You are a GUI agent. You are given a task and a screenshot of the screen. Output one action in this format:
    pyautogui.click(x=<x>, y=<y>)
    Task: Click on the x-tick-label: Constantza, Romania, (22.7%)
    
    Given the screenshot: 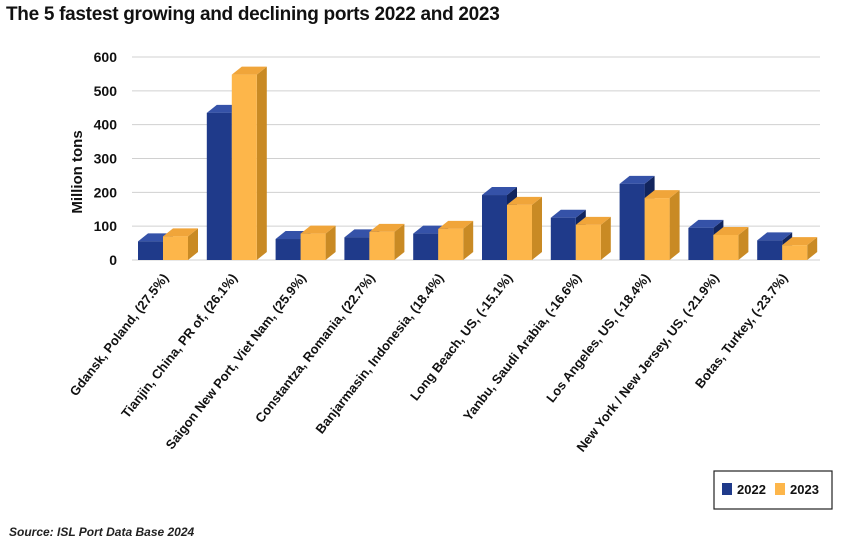 What is the action you would take?
    pyautogui.click(x=315, y=348)
    